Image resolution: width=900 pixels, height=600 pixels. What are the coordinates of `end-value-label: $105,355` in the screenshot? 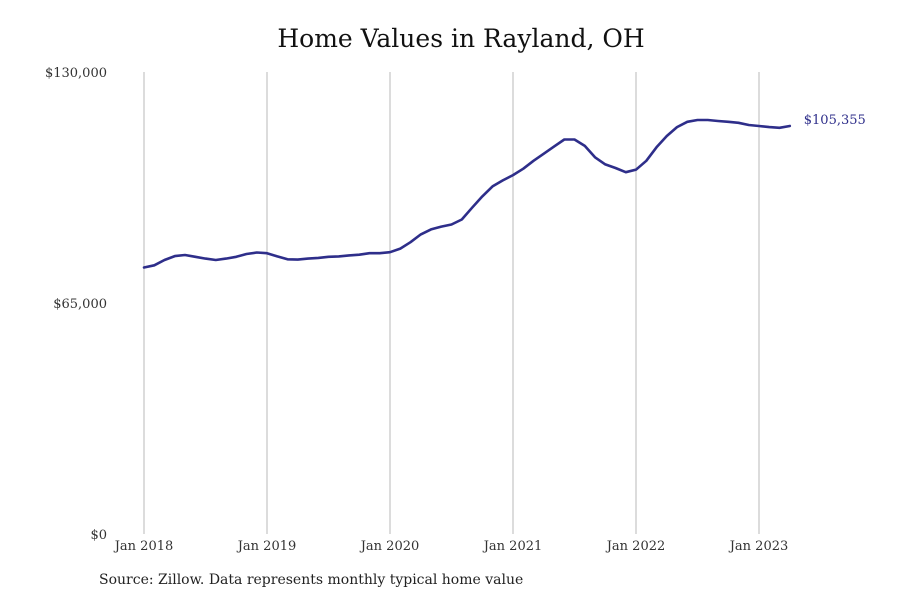 It's located at (835, 120).